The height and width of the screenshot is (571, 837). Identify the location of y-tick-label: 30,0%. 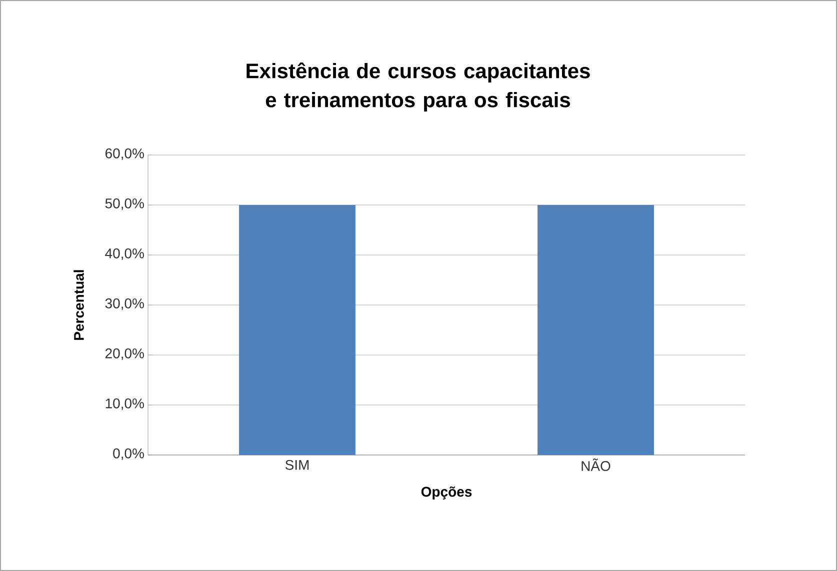
(124, 304).